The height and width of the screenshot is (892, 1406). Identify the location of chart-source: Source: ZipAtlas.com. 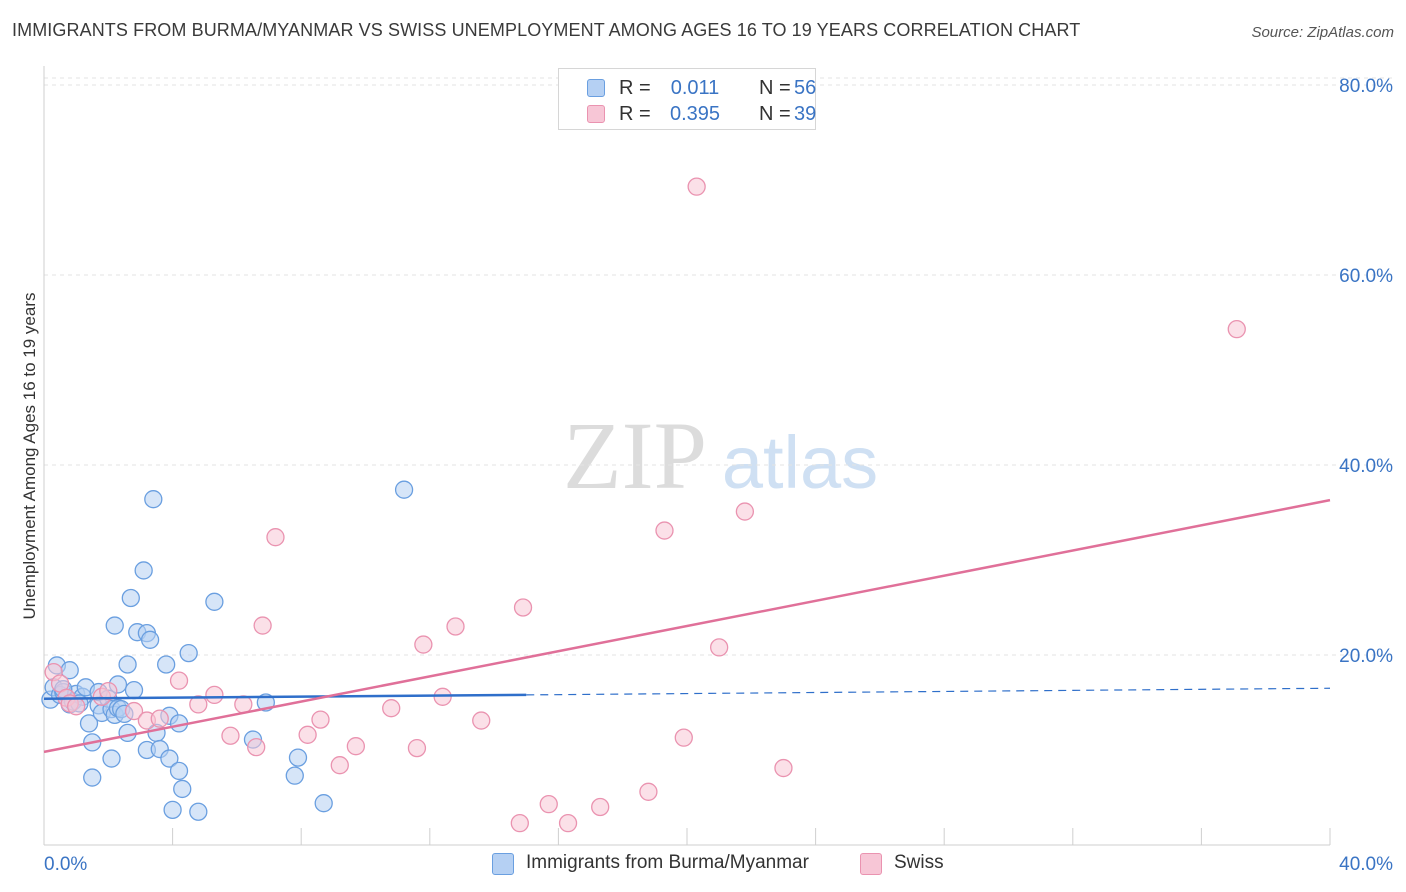
(1322, 32).